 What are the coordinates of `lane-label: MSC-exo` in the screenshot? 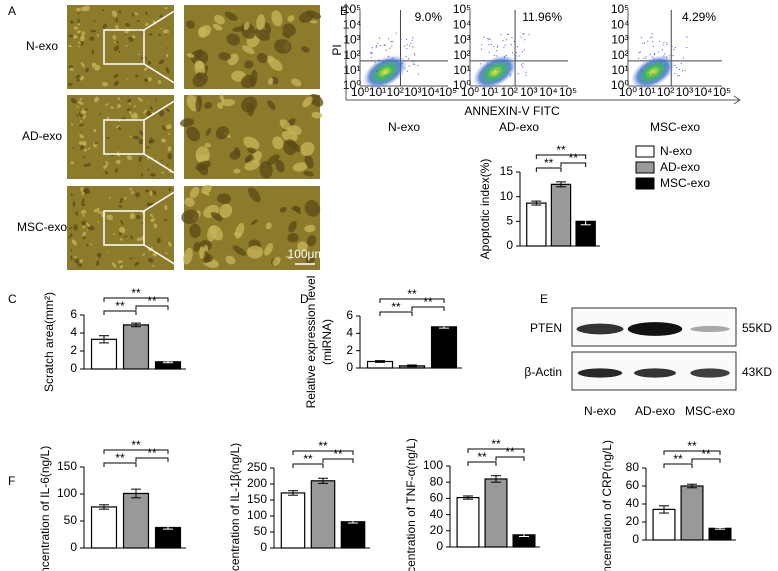 It's located at (710, 411).